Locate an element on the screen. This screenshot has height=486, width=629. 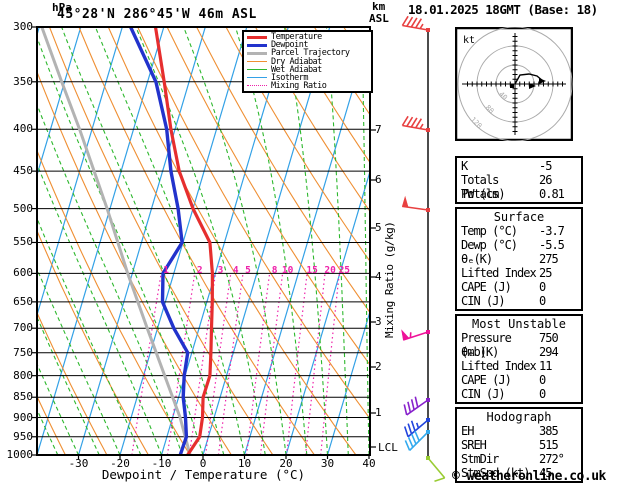
pressure-tick-label: 1000 is located at coordinates (20, 454).